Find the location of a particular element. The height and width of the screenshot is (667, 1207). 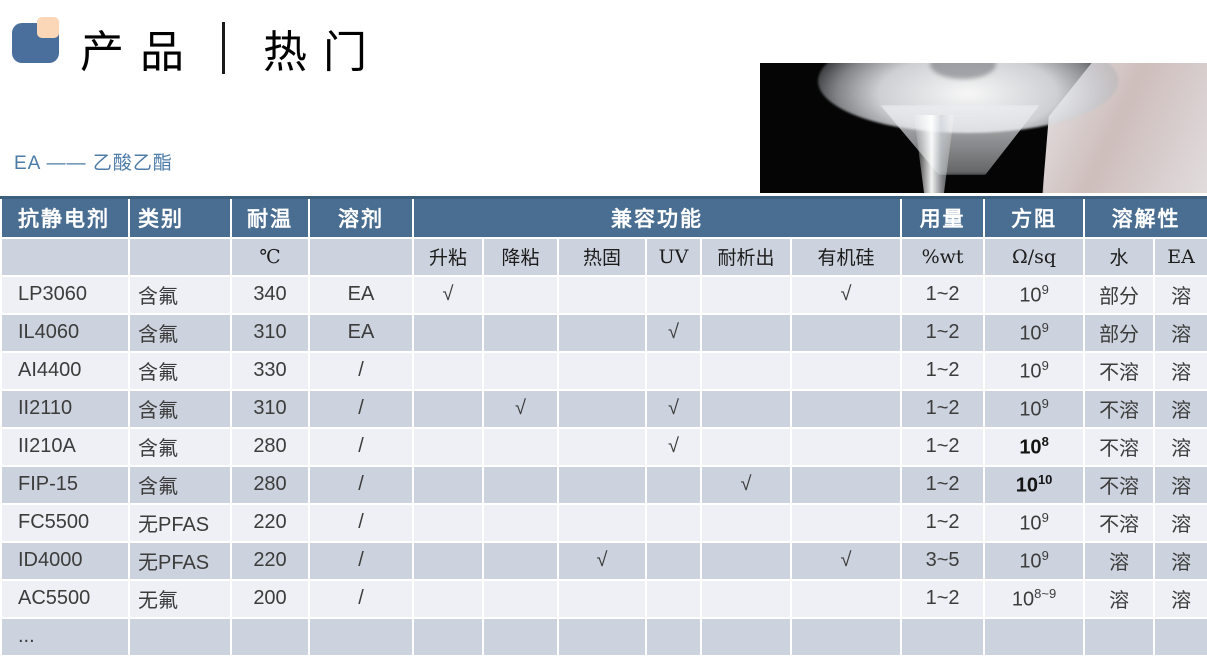

title-divider is located at coordinates (223, 48).